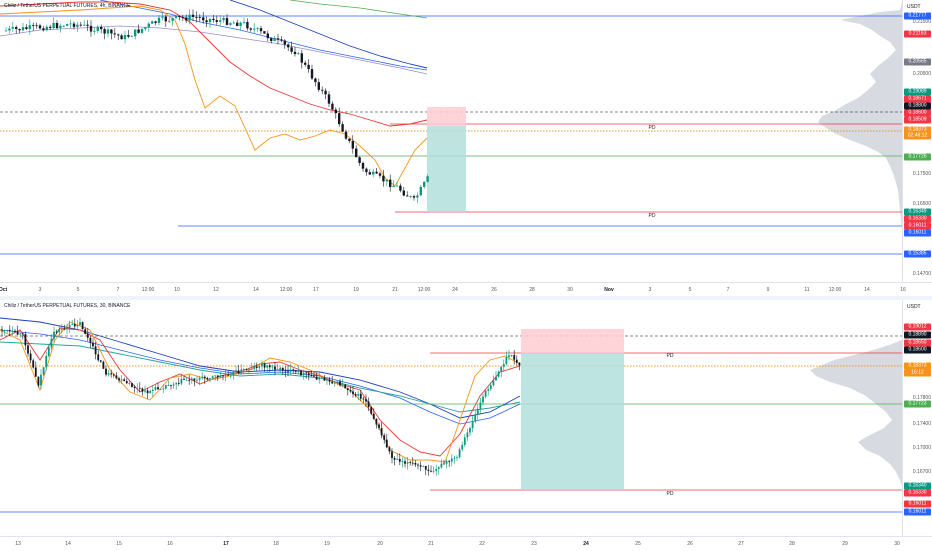  I want to click on bottom-time-label: 15, so click(119, 544).